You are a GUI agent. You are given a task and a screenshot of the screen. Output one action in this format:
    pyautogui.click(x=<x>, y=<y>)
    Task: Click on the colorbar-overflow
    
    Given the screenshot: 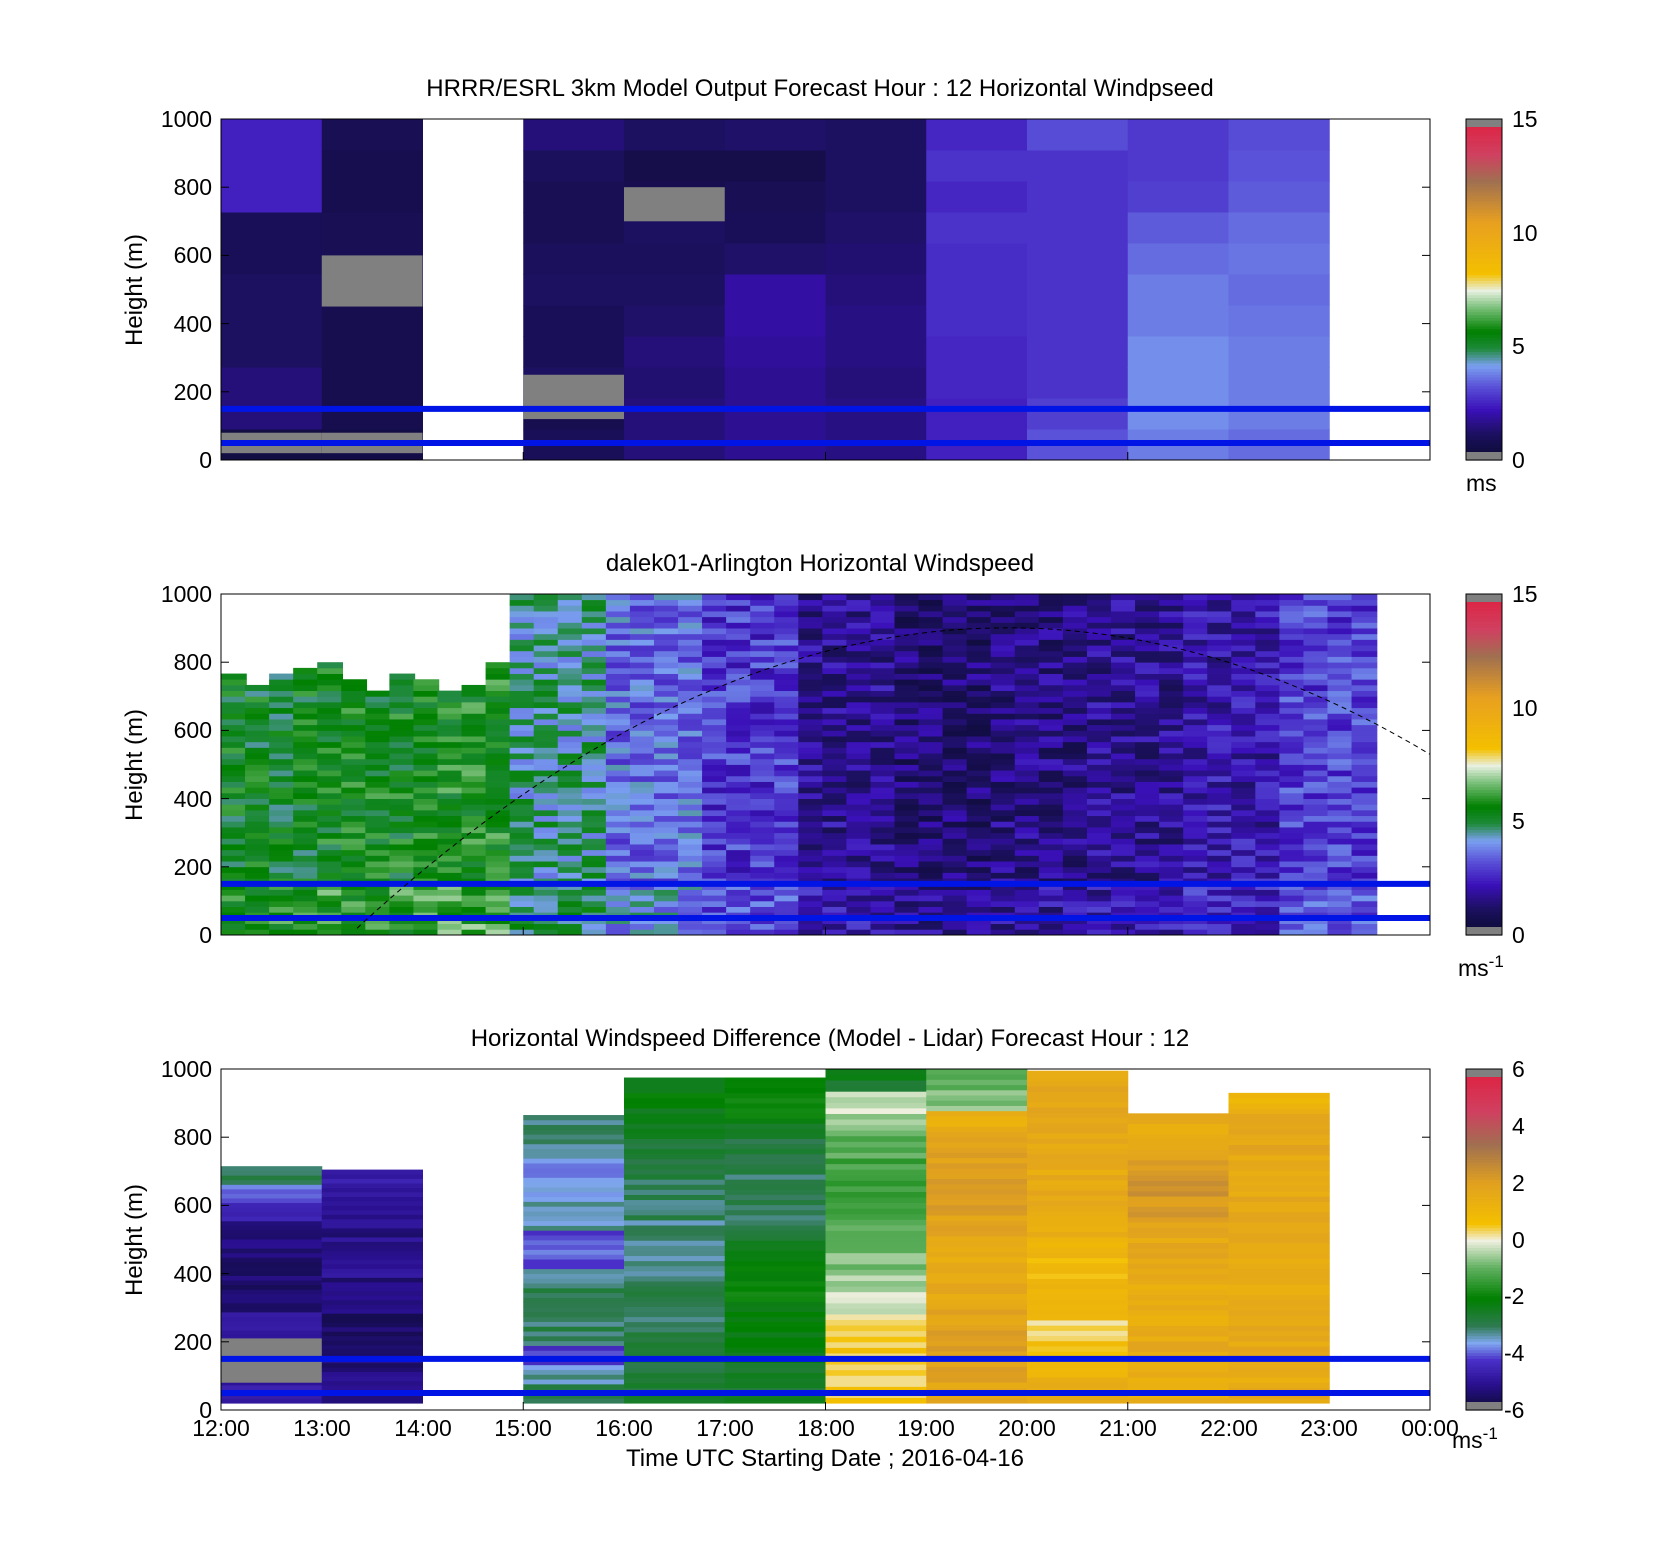 What is the action you would take?
    pyautogui.click(x=1484, y=123)
    